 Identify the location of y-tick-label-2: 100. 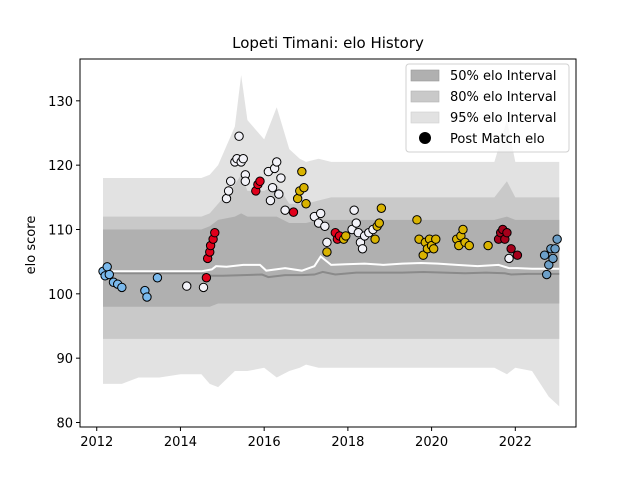
(60, 295).